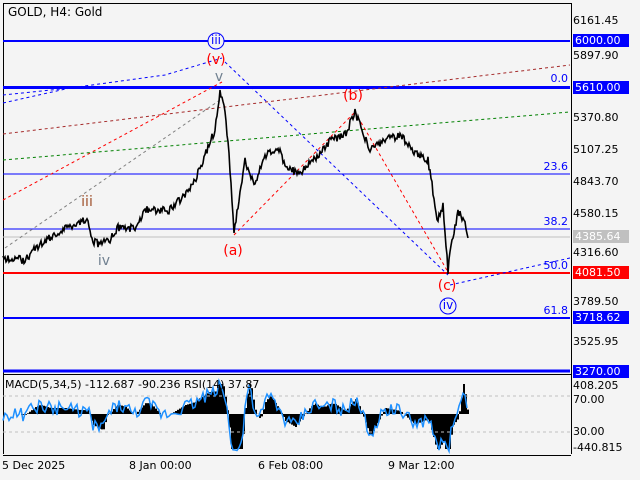 The height and width of the screenshot is (480, 640). Describe the element at coordinates (601, 87) in the screenshot. I see `level-tag-5610: 5610.00` at that location.